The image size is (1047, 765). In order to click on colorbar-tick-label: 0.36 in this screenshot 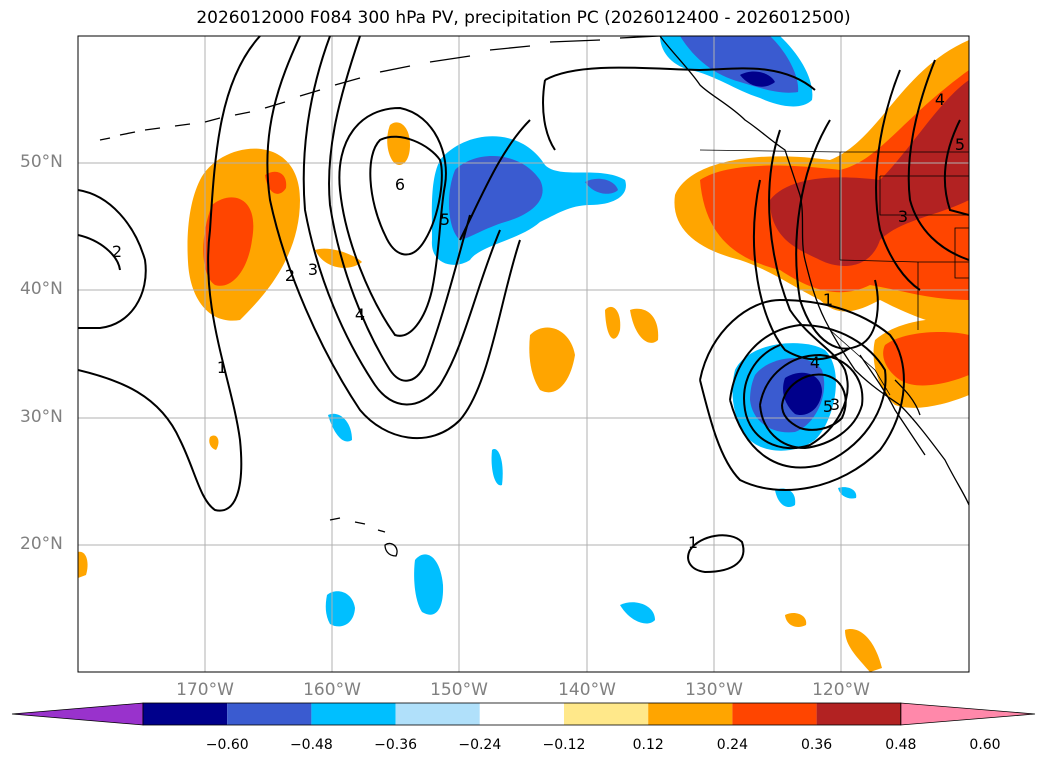, I will do `click(817, 745)`.